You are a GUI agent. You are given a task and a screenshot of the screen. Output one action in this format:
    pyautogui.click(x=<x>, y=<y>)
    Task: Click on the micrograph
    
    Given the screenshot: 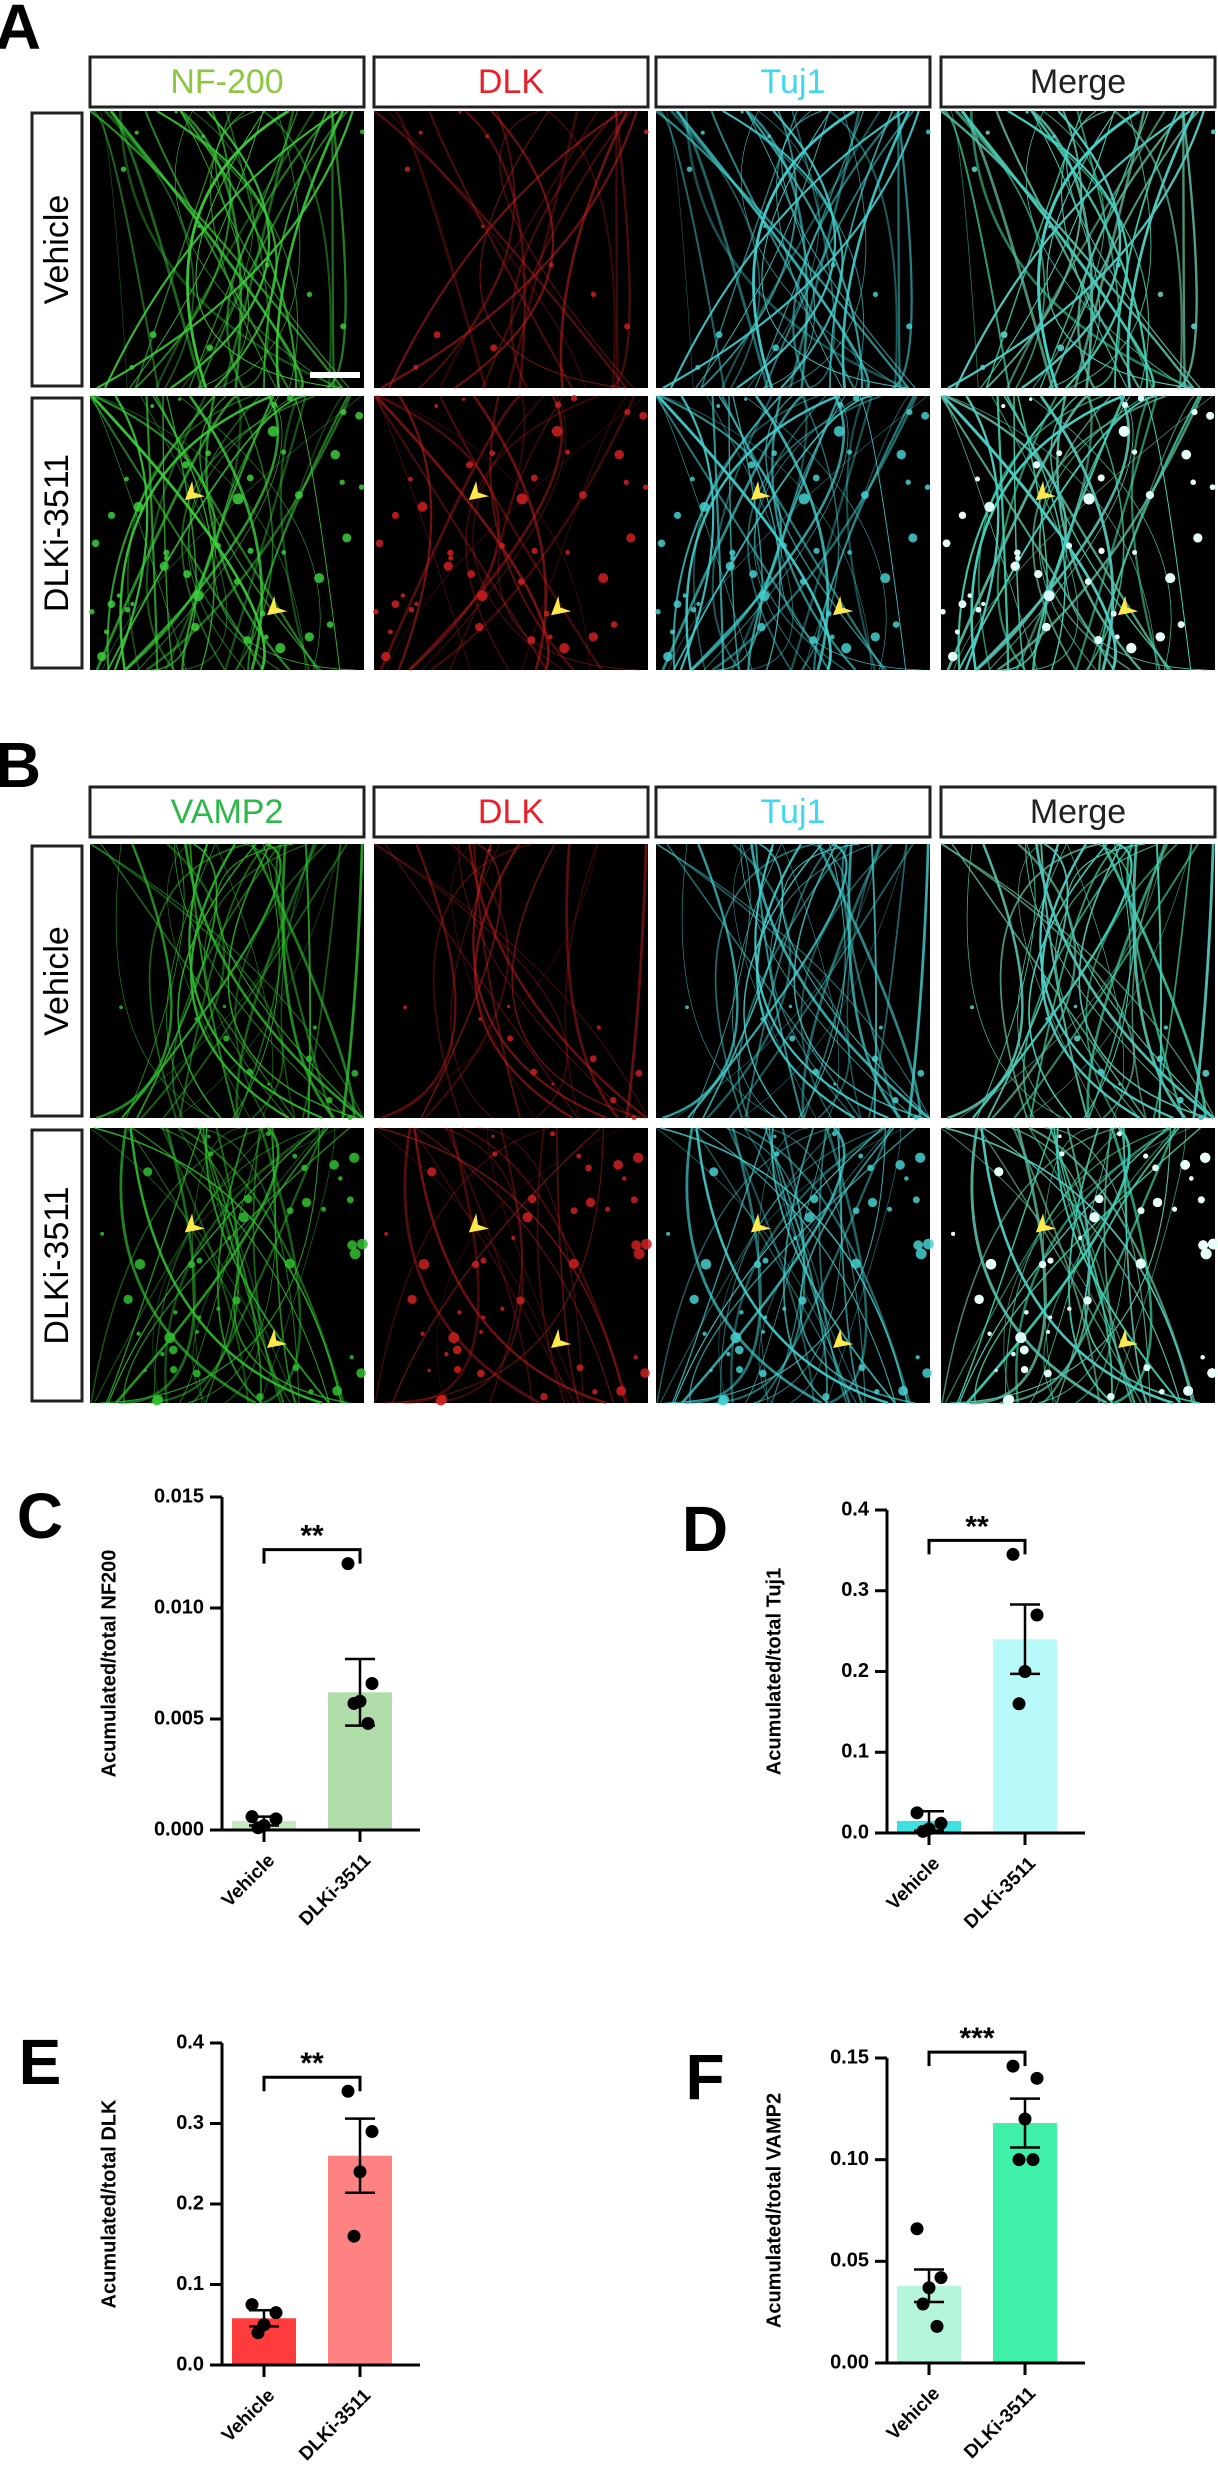 What is the action you would take?
    pyautogui.click(x=793, y=981)
    